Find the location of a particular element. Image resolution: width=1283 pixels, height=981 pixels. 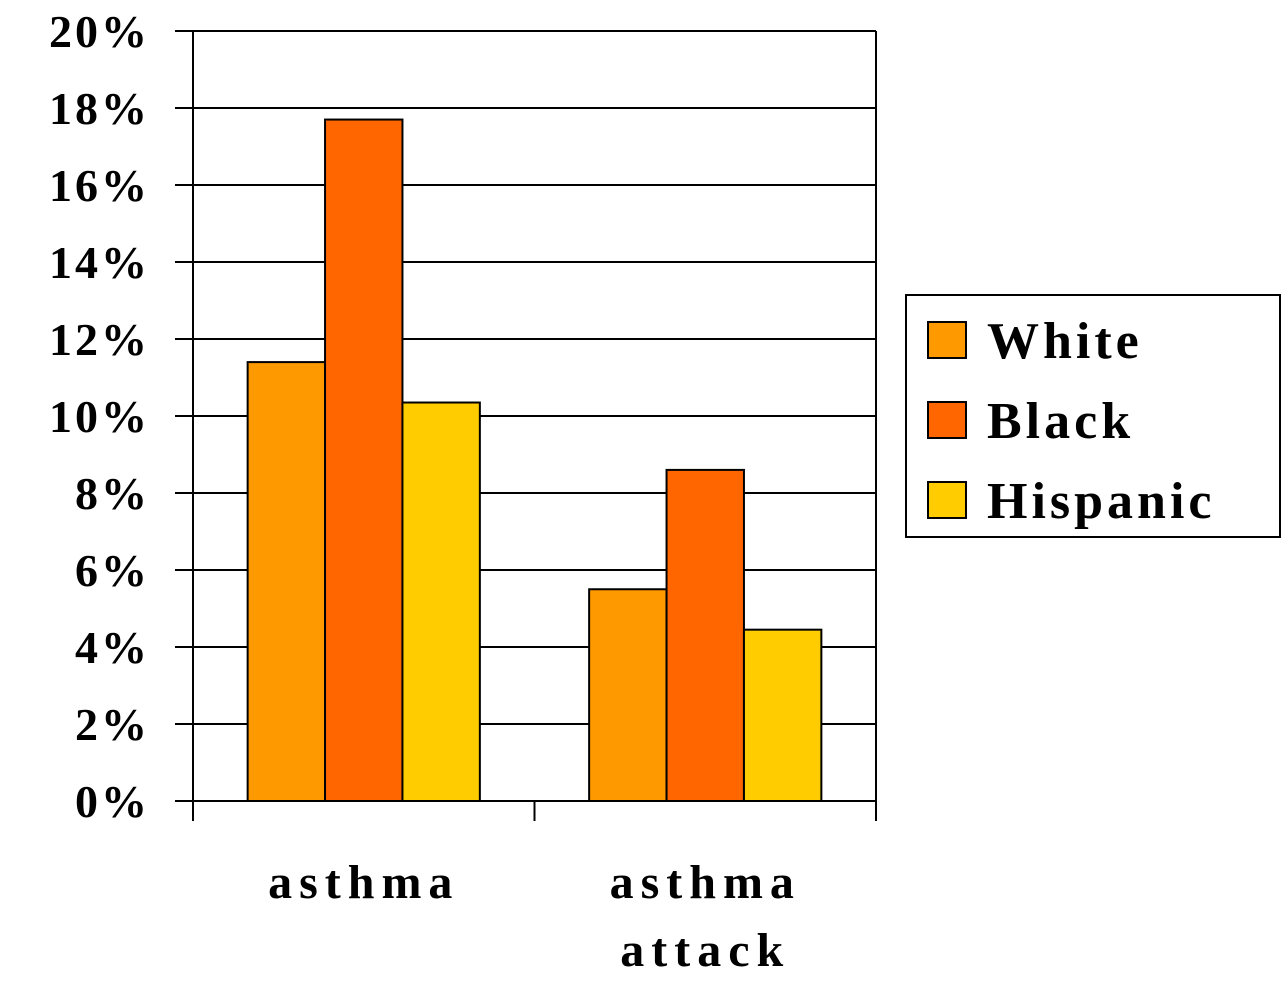

y-tick-label: 18% is located at coordinates (99, 108).